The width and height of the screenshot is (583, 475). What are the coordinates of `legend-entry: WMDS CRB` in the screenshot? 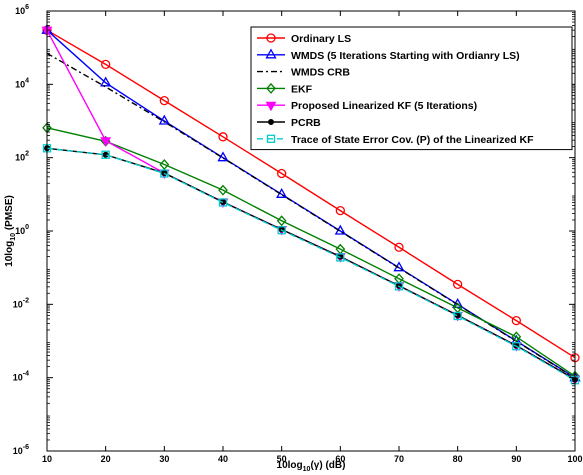 It's located at (303, 73).